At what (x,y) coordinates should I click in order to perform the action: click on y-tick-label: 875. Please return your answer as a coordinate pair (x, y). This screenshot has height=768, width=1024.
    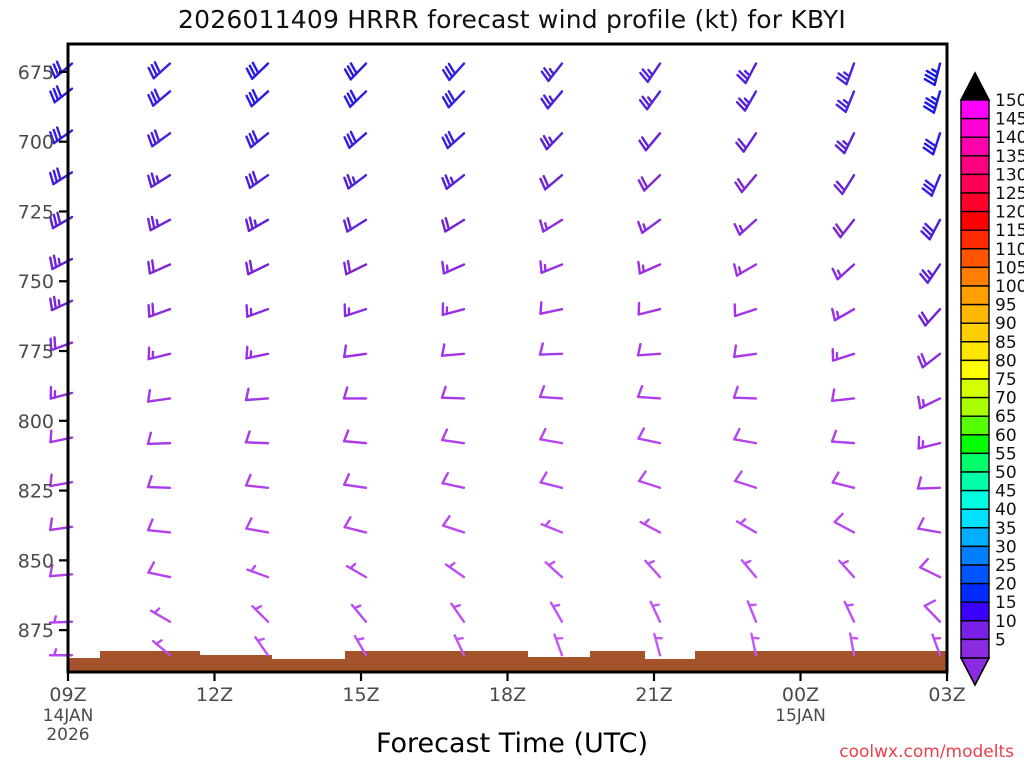
    Looking at the image, I should click on (36, 631).